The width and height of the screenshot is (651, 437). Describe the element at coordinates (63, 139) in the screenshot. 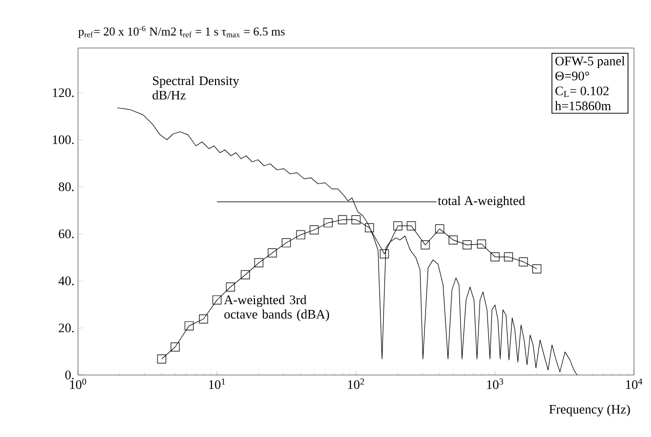

I see `y-tick-label: 100.` at that location.